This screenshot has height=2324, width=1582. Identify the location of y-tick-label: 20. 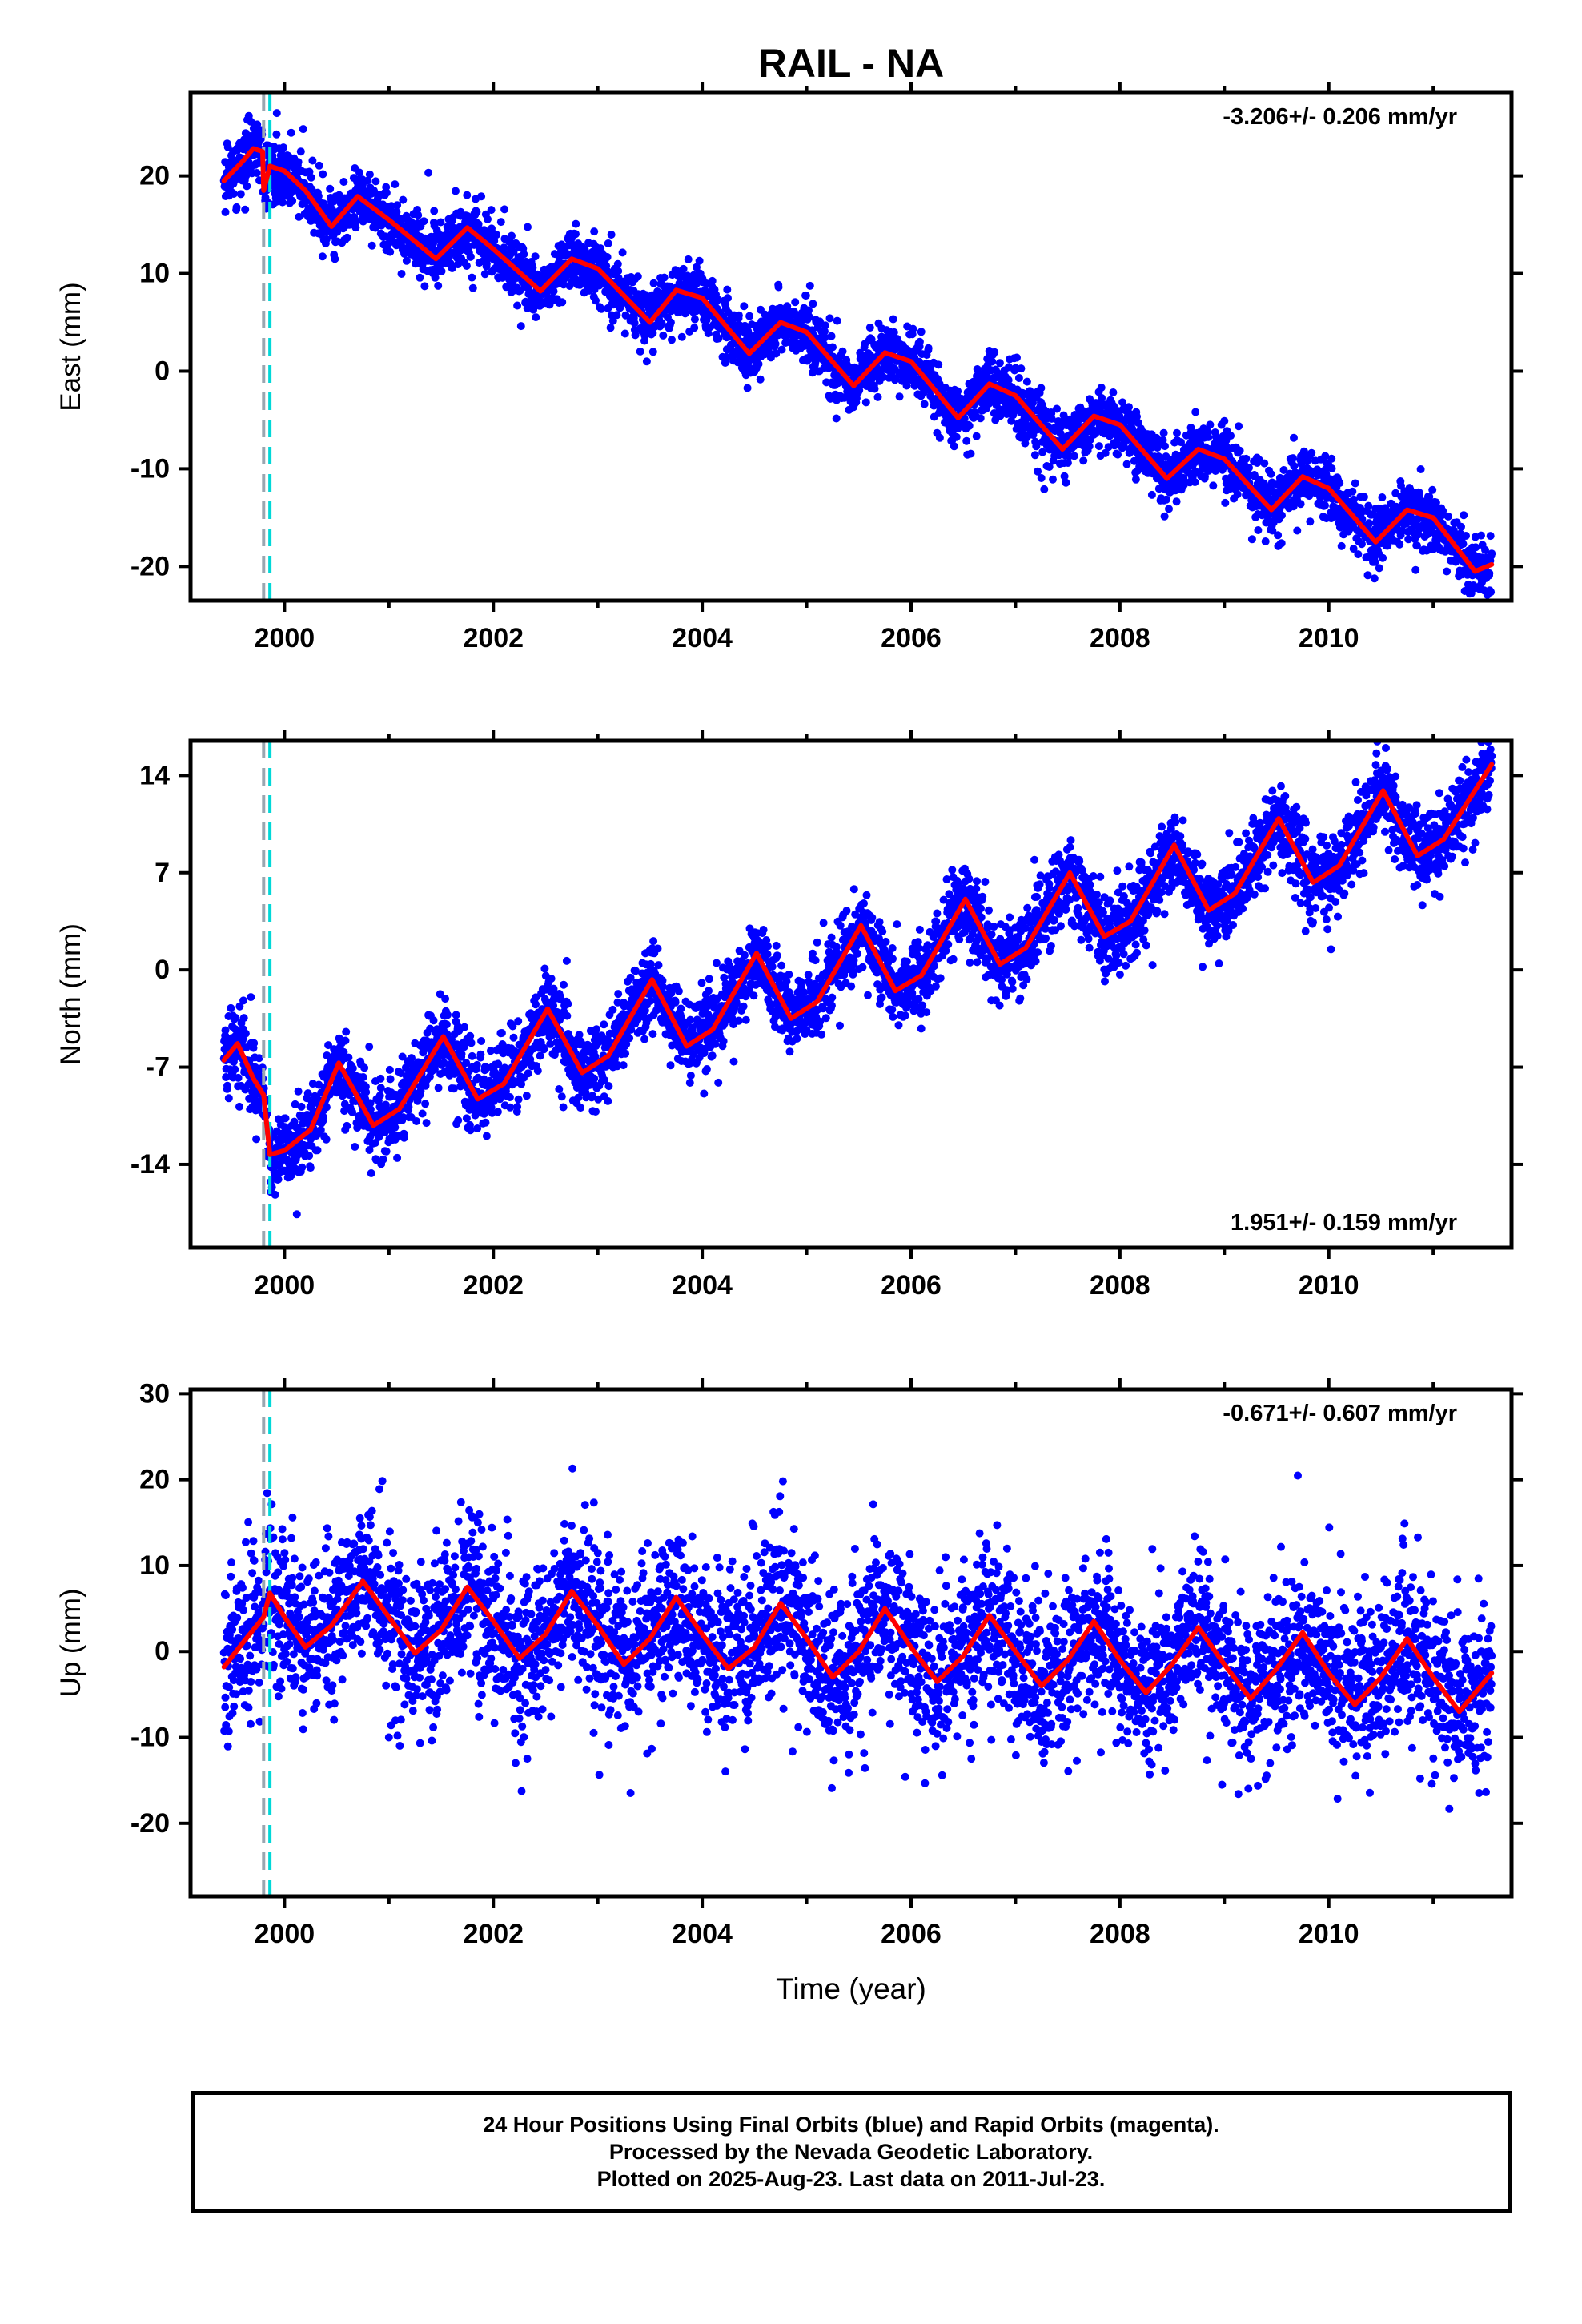
(154, 176).